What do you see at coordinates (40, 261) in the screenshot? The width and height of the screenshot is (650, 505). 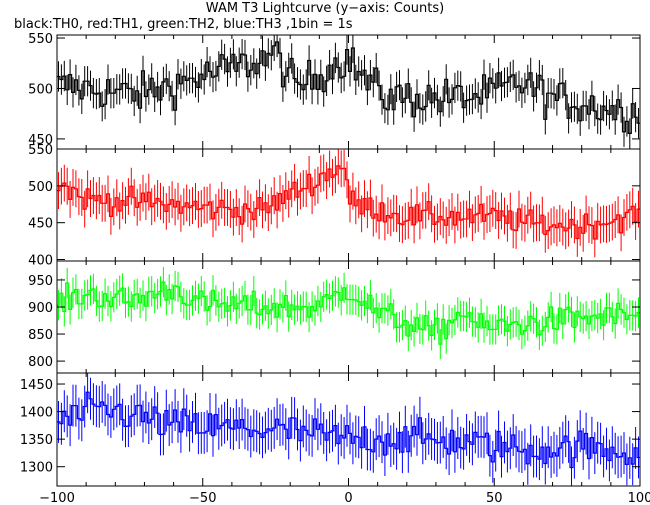 I see `y-tick-label: 400` at bounding box center [40, 261].